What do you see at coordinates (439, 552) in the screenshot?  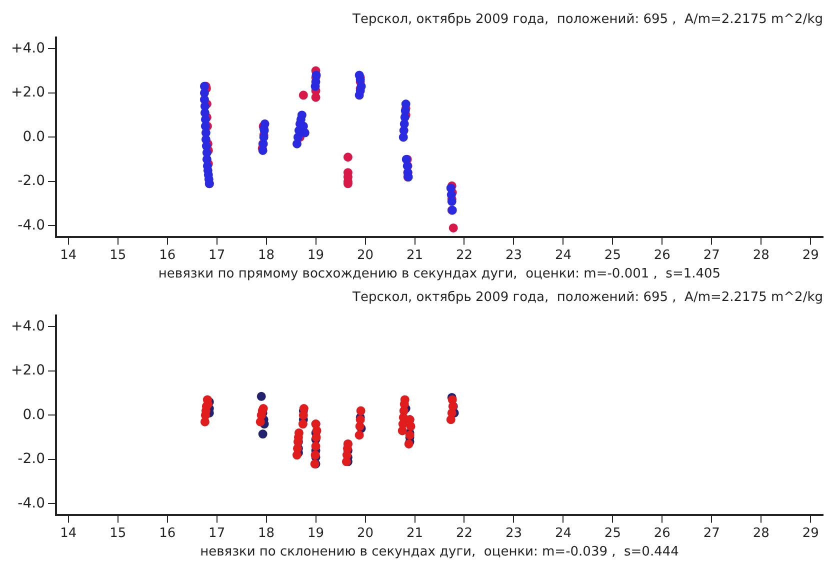 I see `x-axis-title: невязки по склонению в секундах дуги, оценки: m=-0.039 , s=0.444` at bounding box center [439, 552].